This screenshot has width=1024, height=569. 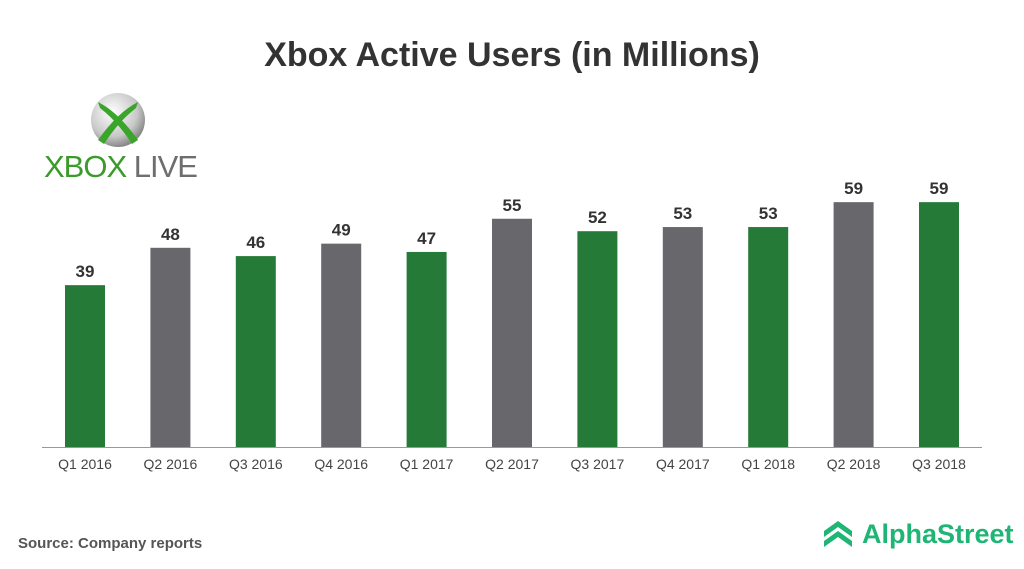 I want to click on data-label: 39, so click(x=85, y=271).